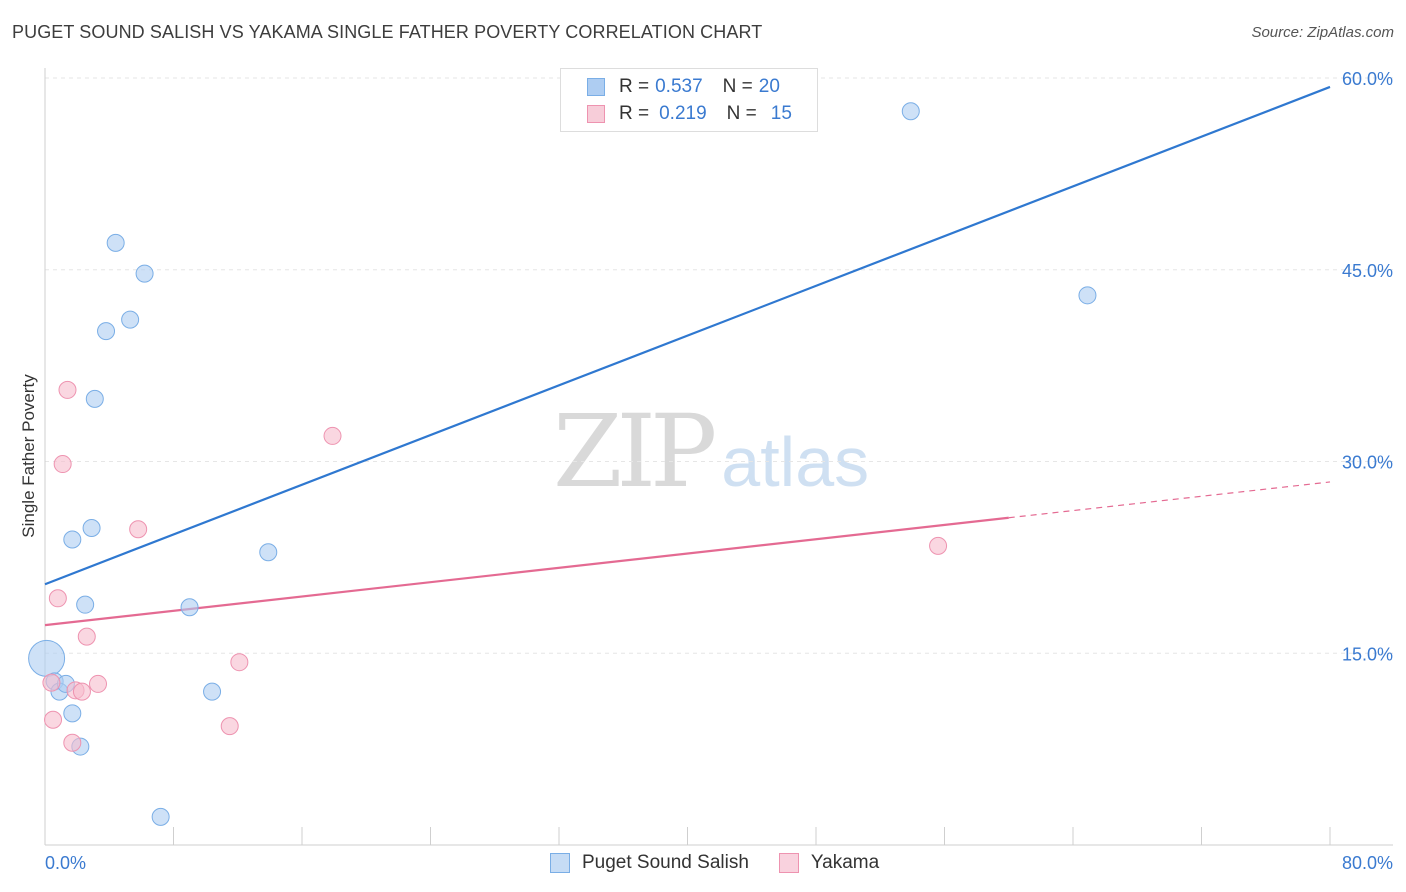 The height and width of the screenshot is (892, 1406). Describe the element at coordinates (1367, 79) in the screenshot. I see `y-tick-label: 60.0%` at that location.